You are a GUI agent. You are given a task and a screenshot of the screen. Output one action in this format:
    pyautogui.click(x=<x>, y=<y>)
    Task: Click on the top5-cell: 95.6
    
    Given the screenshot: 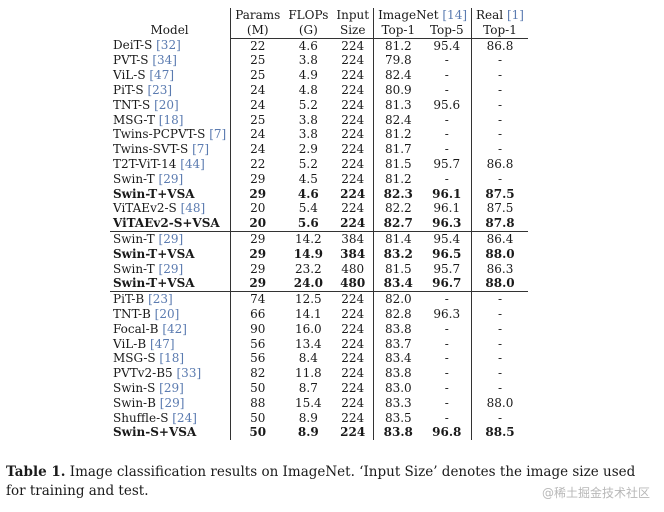 What is the action you would take?
    pyautogui.click(x=447, y=105)
    